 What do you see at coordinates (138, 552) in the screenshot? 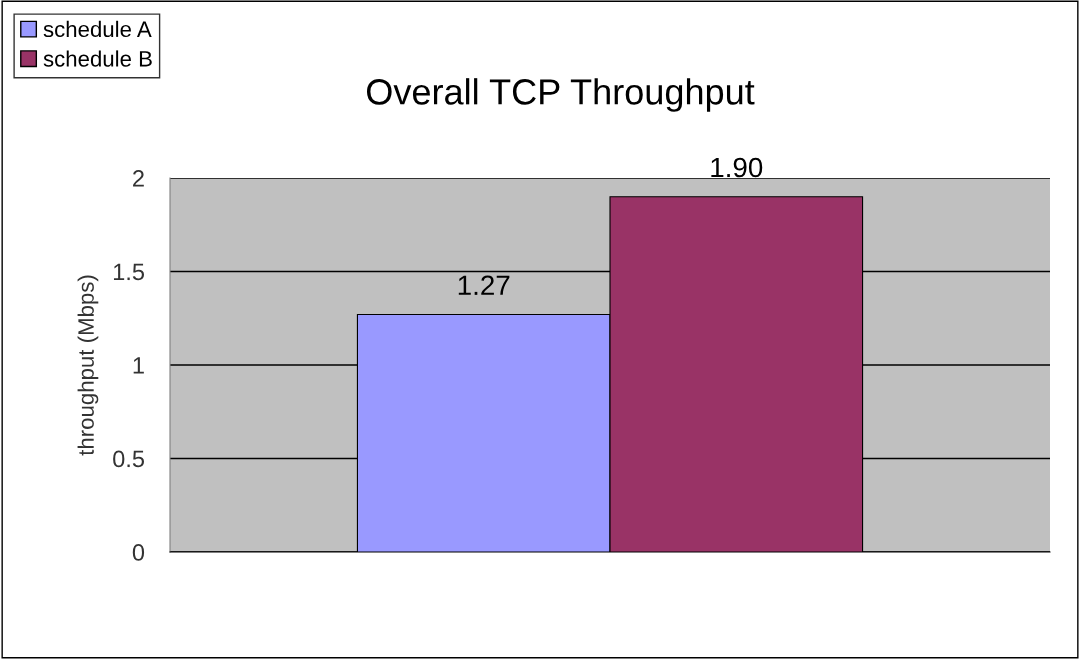
I see `y-tick-label: 0` at bounding box center [138, 552].